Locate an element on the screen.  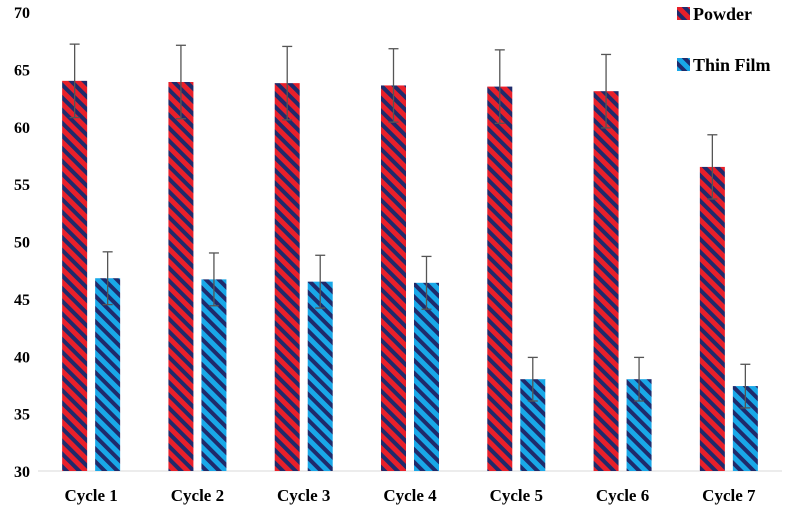
legend-item: Thin Film is located at coordinates (724, 65).